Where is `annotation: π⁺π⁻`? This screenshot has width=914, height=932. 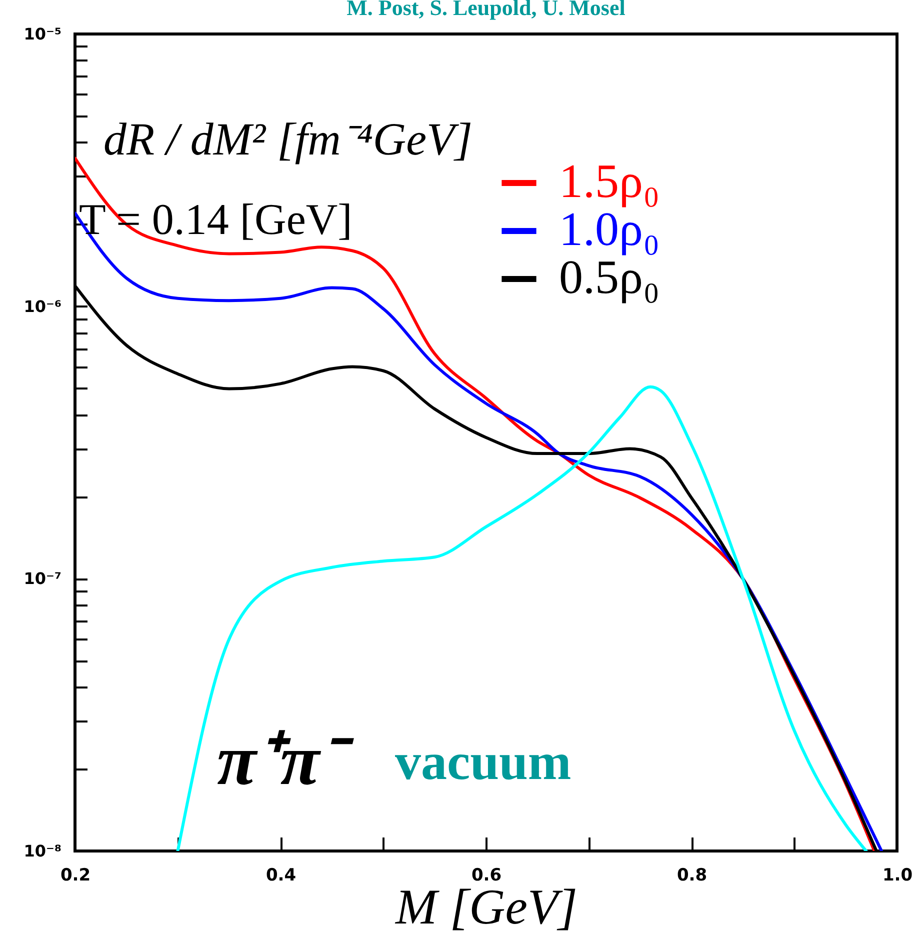
annotation: π⁺π⁻ is located at coordinates (286, 760).